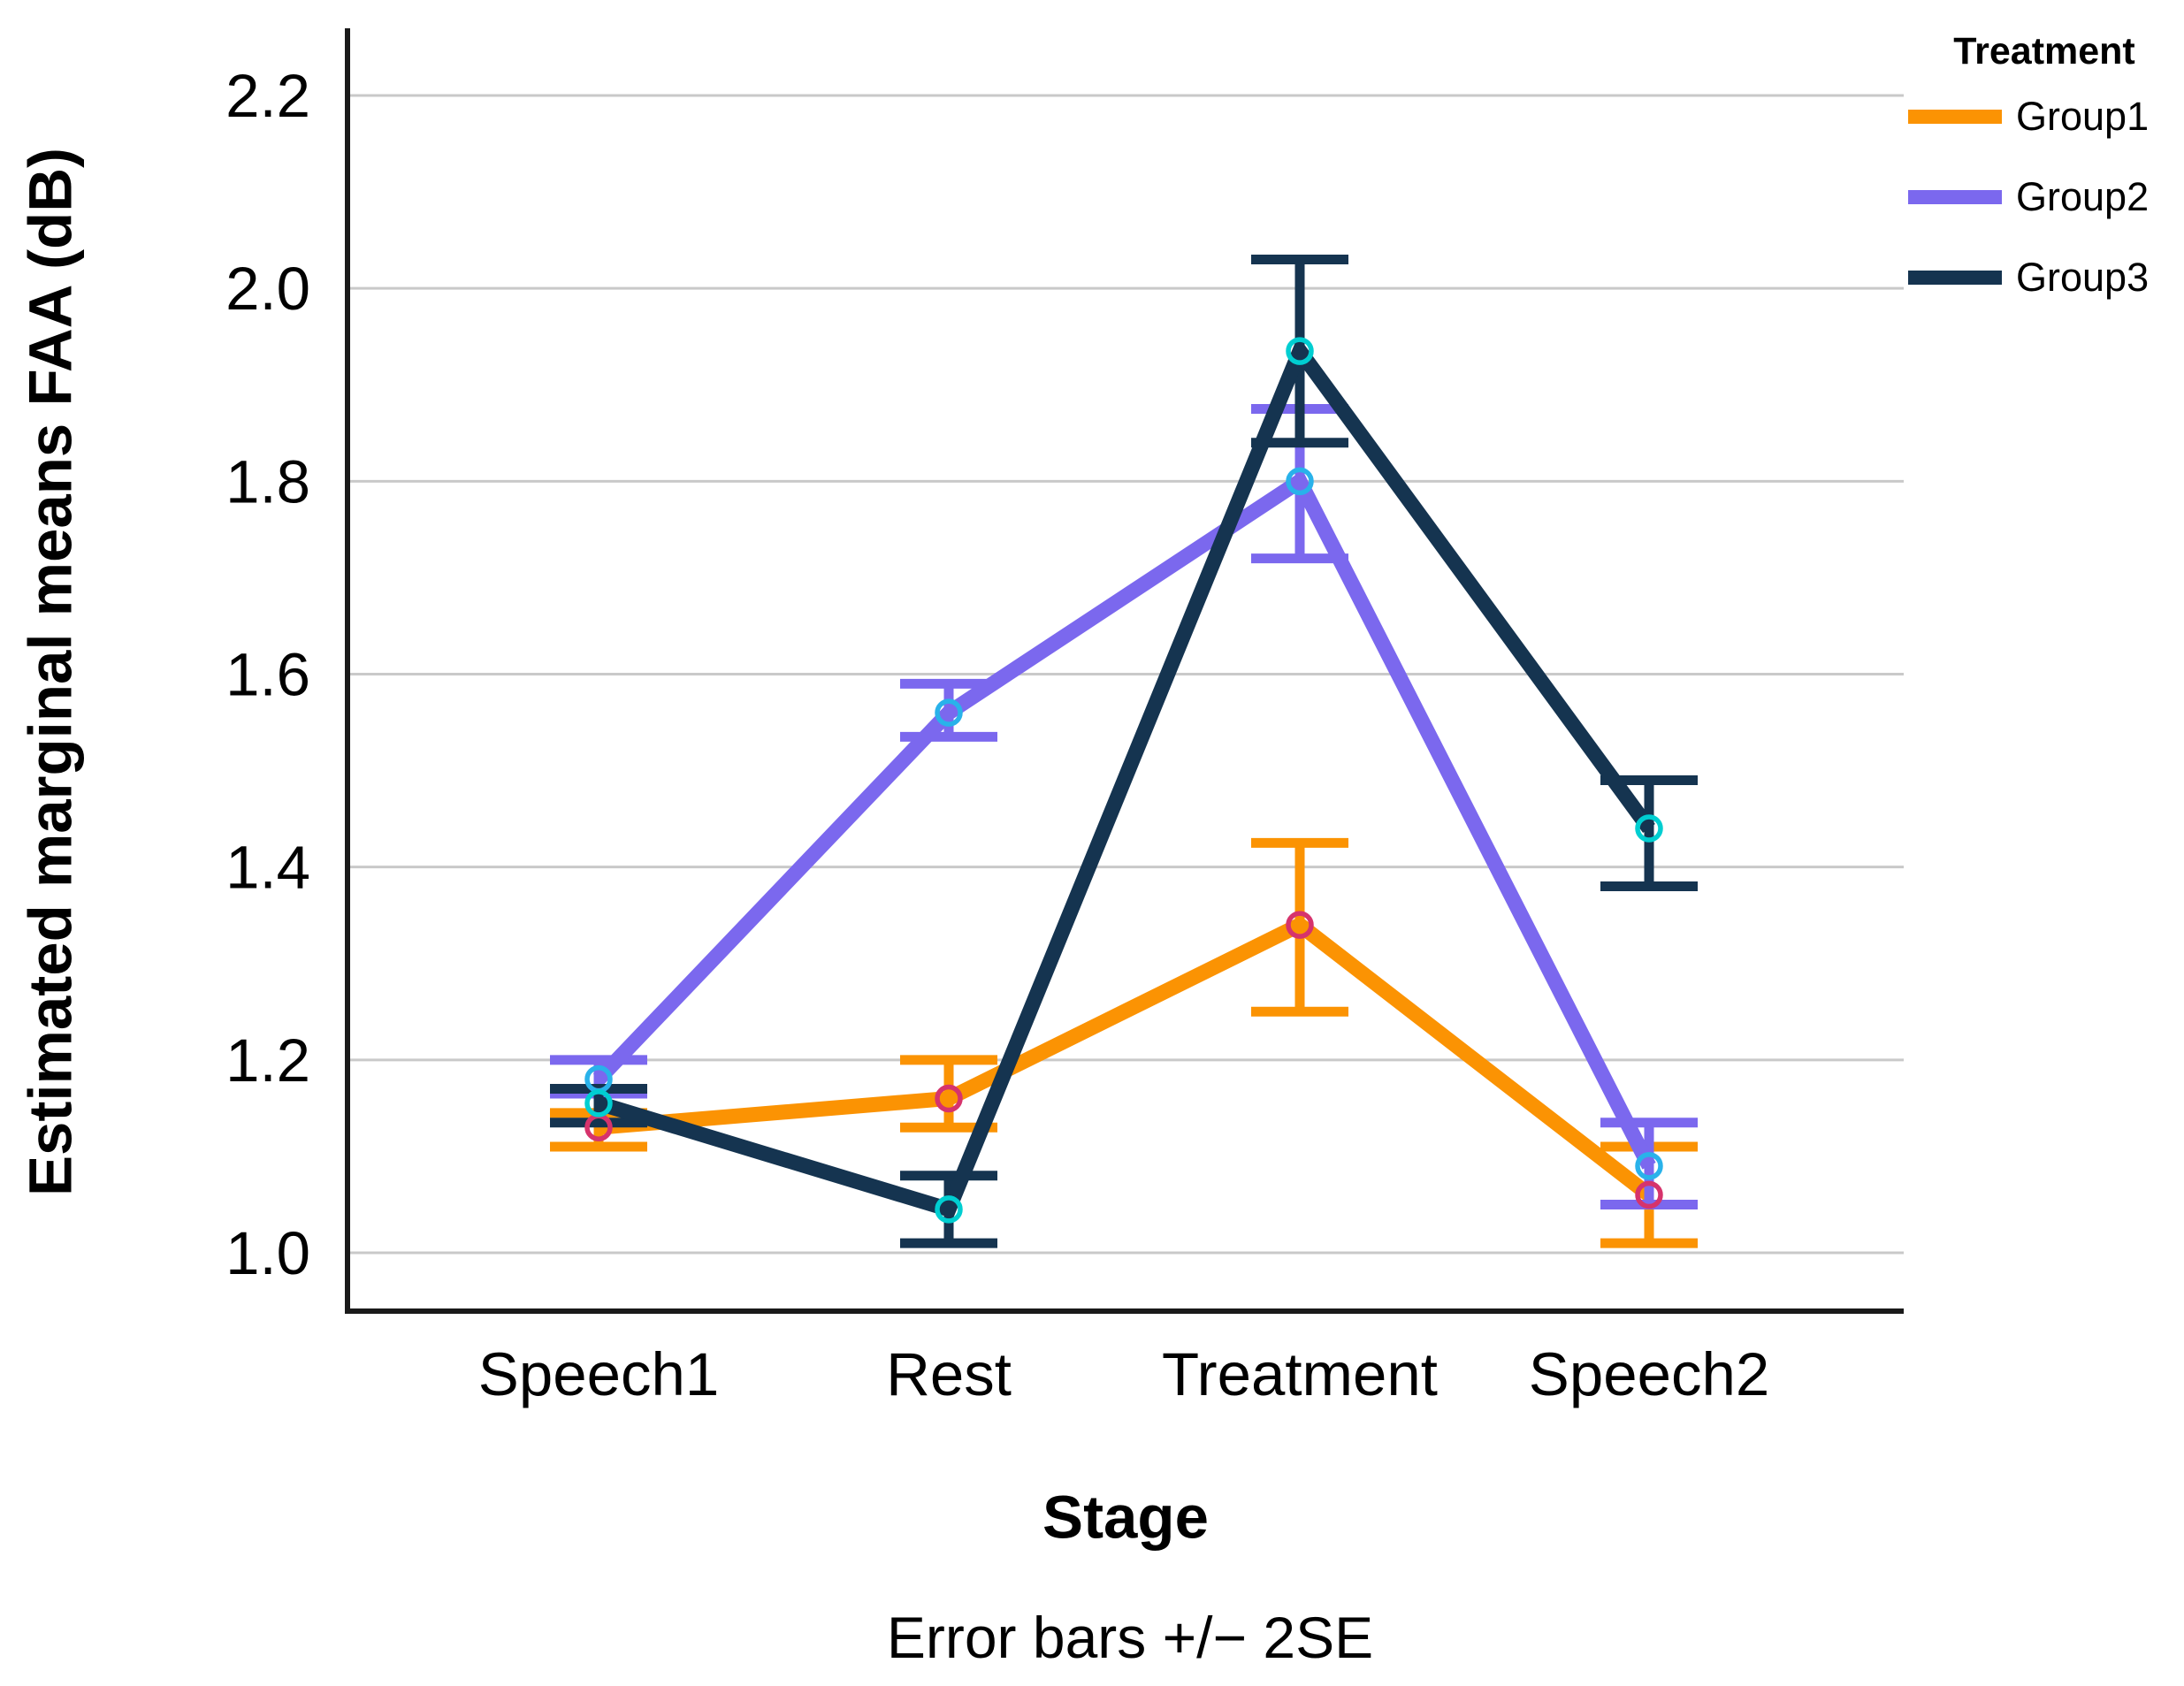 This screenshot has height=1686, width=2184. I want to click on series-line-group1, so click(1126, 1059).